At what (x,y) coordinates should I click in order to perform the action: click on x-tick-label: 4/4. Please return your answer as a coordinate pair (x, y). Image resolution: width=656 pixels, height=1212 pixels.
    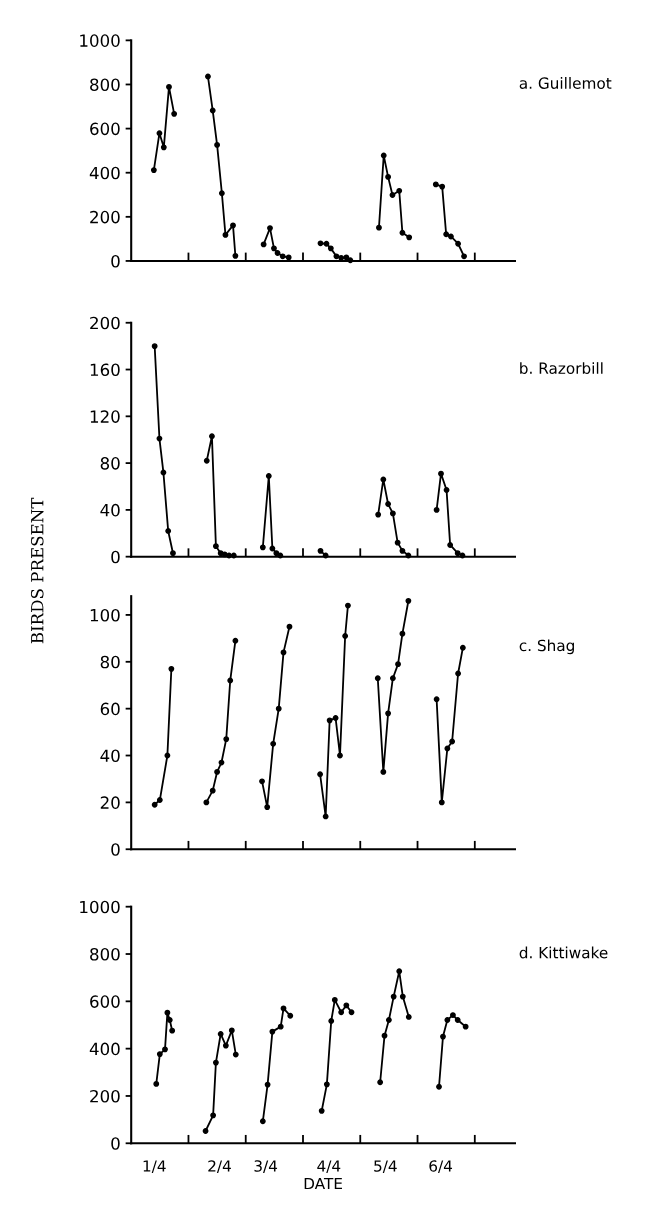
    Looking at the image, I should click on (329, 1166).